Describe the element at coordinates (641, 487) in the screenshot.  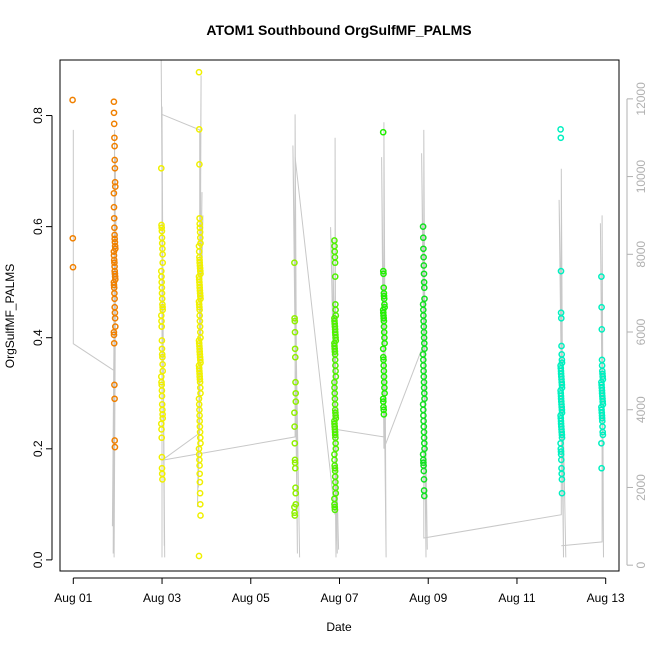
I see `right-tick-label: 2000` at that location.